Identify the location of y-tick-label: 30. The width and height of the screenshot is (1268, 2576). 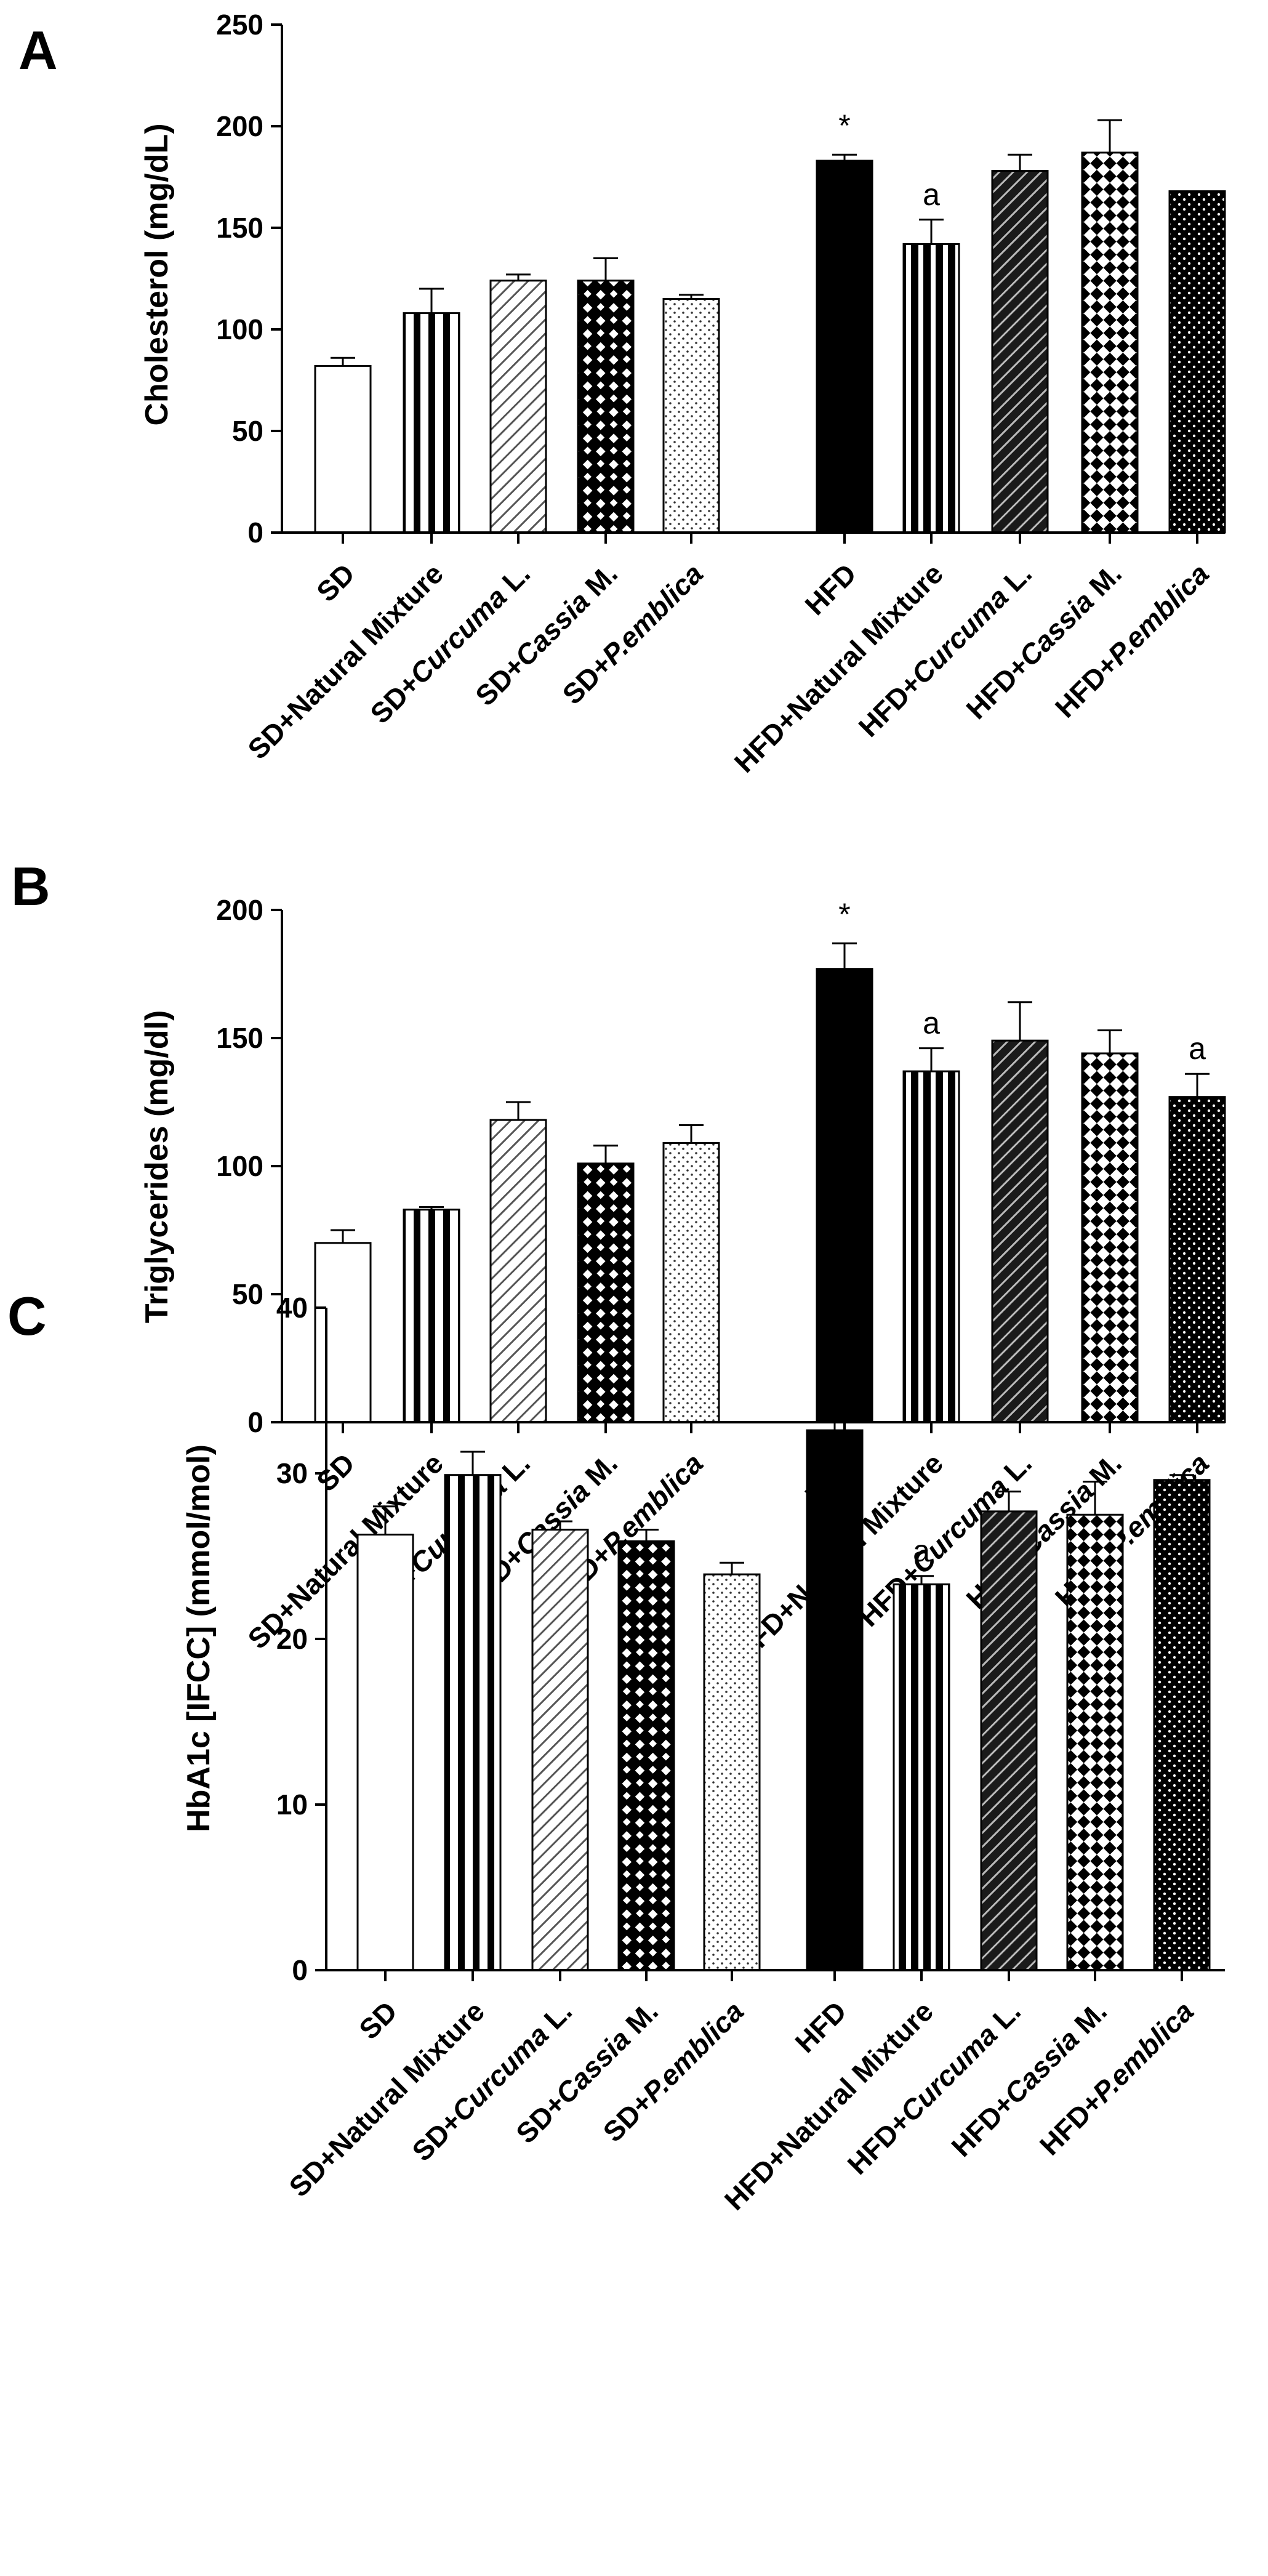
(292, 1473).